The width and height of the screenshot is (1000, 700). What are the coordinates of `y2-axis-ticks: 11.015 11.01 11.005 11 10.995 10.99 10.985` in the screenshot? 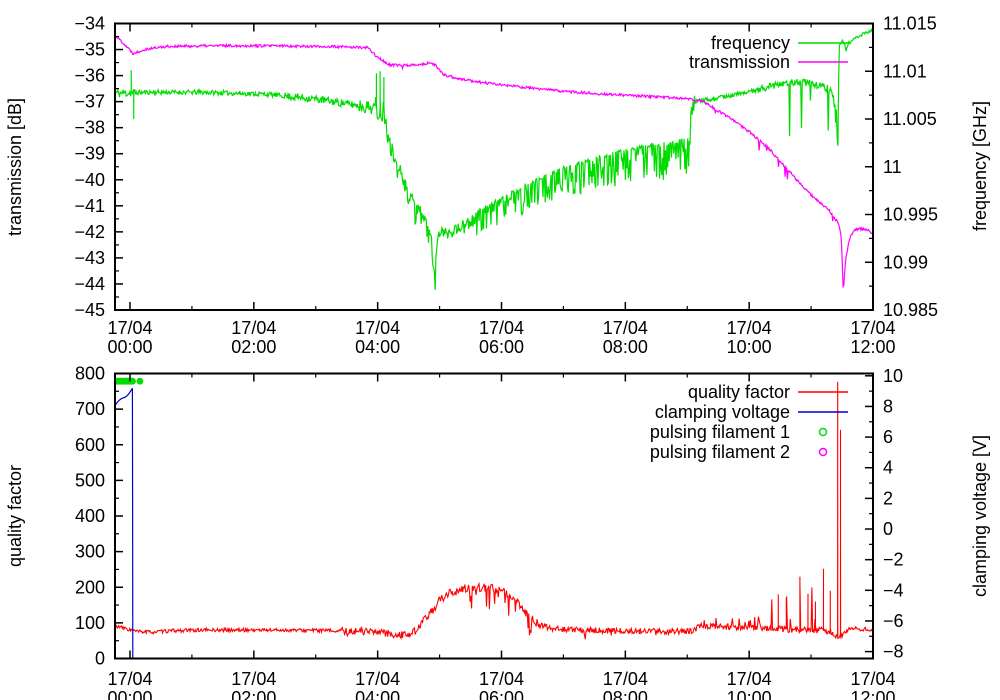 It's located at (901, 167).